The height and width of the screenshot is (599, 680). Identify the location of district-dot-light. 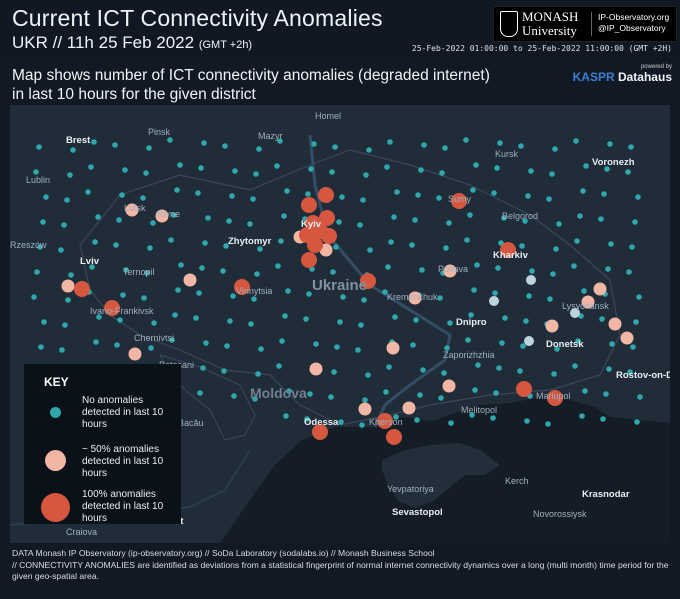
(575, 313).